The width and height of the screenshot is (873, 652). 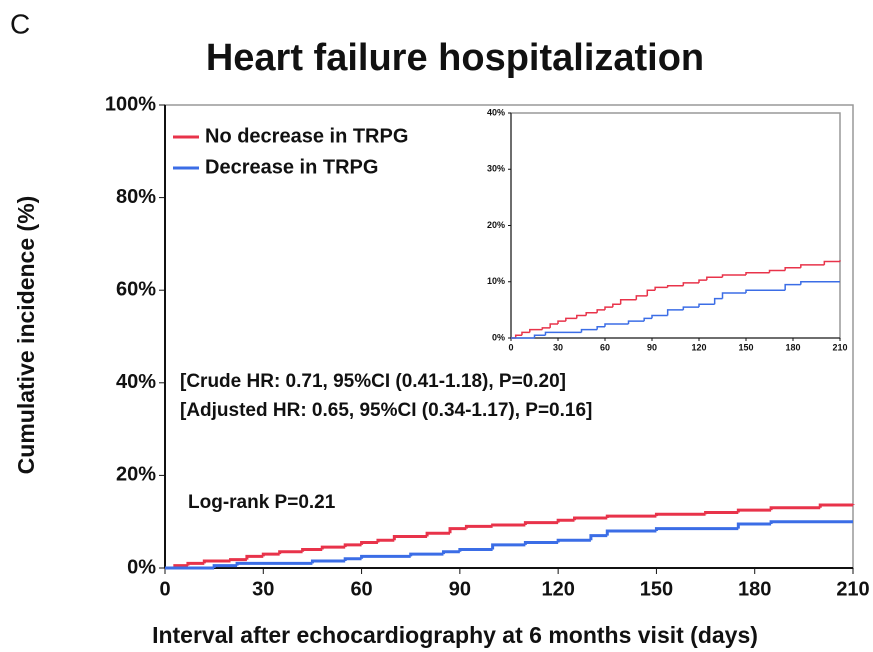 What do you see at coordinates (455, 58) in the screenshot?
I see `chart-title: Heart failure hospitalization` at bounding box center [455, 58].